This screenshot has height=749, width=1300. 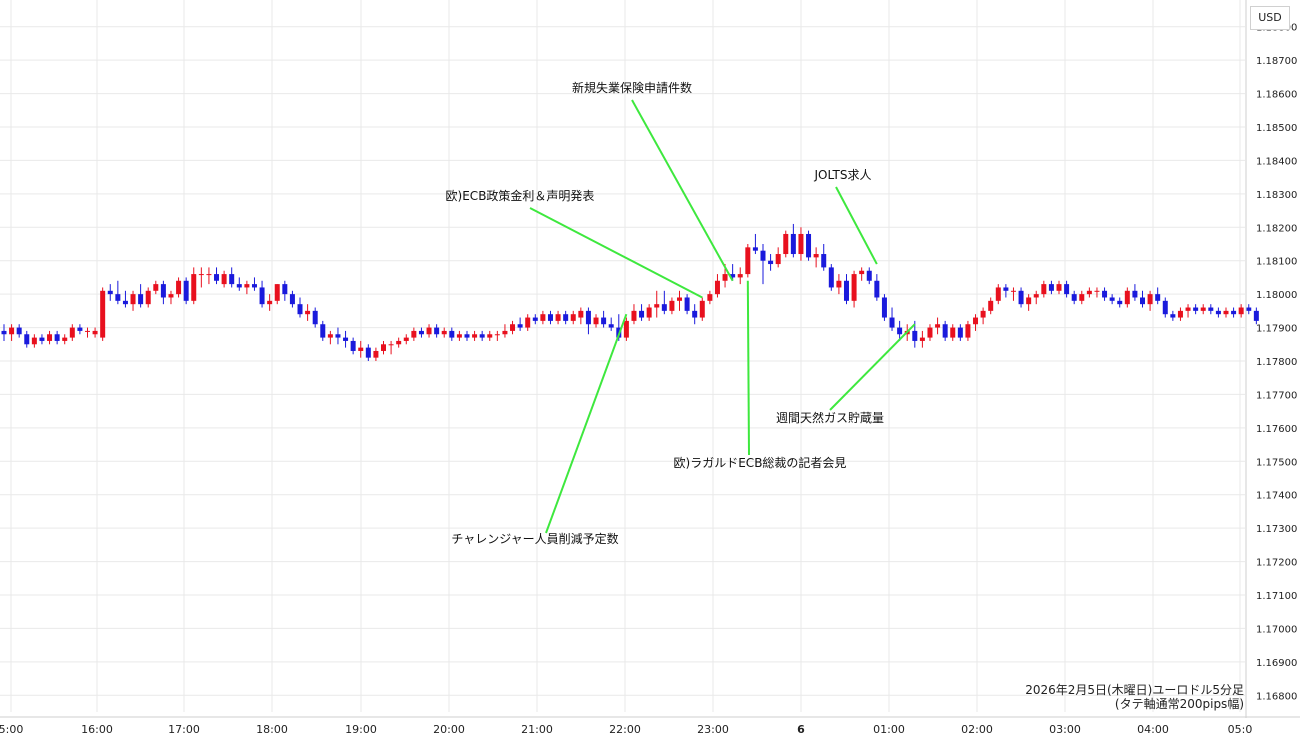 What do you see at coordinates (1276, 295) in the screenshot?
I see `y-tick-label: 1.18000` at bounding box center [1276, 295].